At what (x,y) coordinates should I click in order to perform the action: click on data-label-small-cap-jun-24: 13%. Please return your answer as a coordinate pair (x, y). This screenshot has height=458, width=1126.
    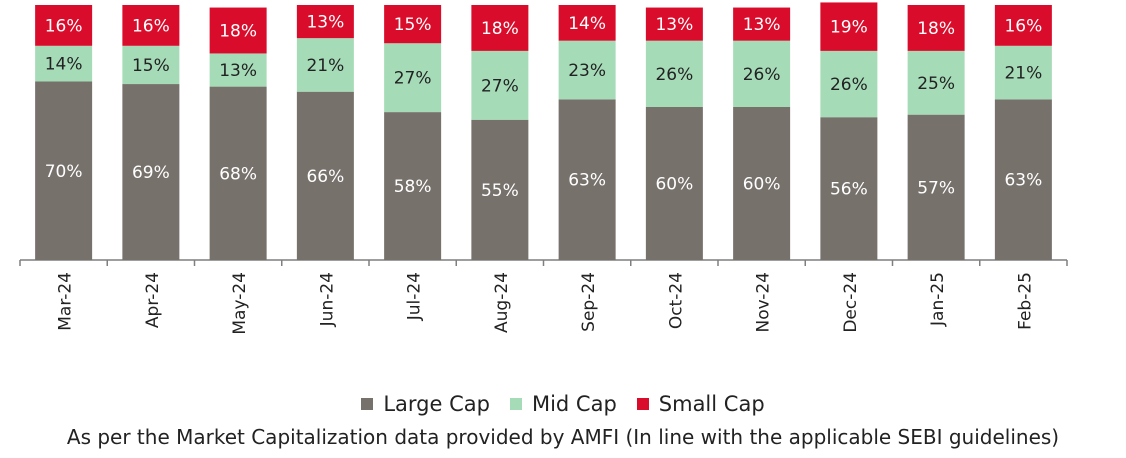
    Looking at the image, I should click on (325, 23).